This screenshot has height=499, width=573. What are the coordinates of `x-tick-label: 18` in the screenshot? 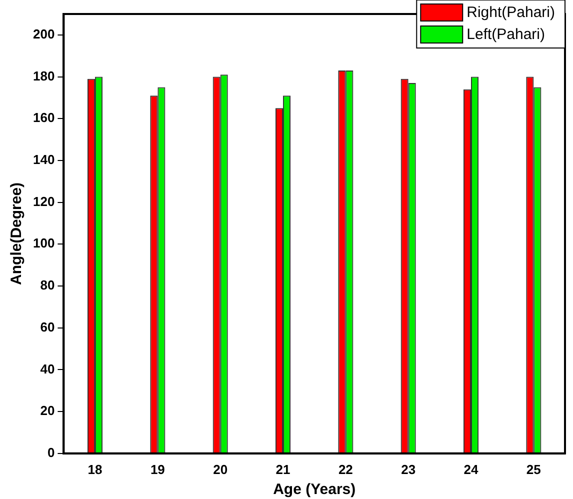 It's located at (95, 469).